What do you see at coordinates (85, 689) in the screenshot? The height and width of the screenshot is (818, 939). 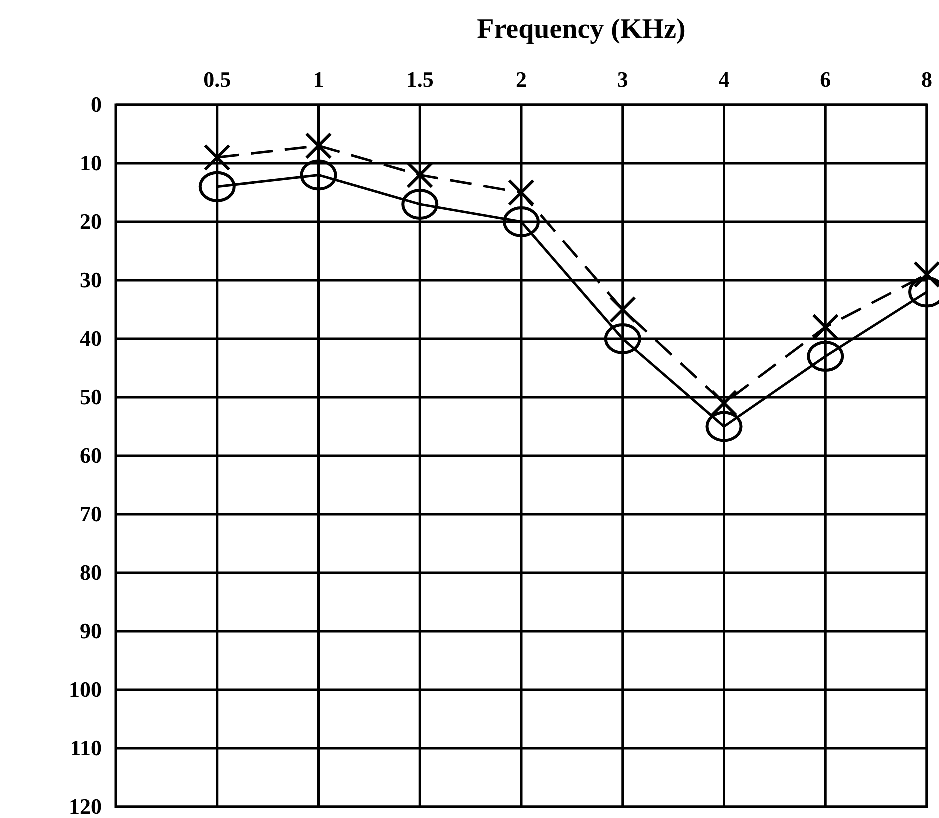 I see `y-tick-label: 100` at bounding box center [85, 689].